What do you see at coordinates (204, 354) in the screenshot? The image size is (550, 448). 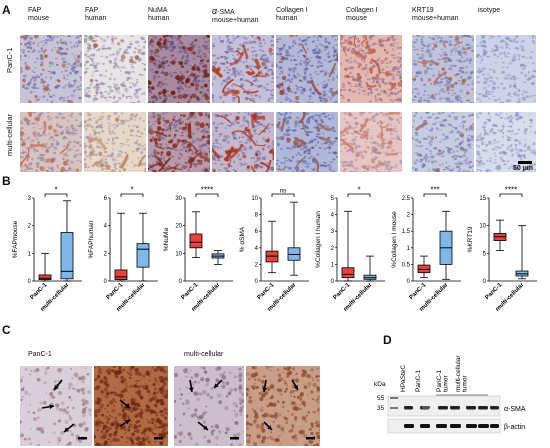 I see `panel-c-multi-label: multi-cellular` at bounding box center [204, 354].